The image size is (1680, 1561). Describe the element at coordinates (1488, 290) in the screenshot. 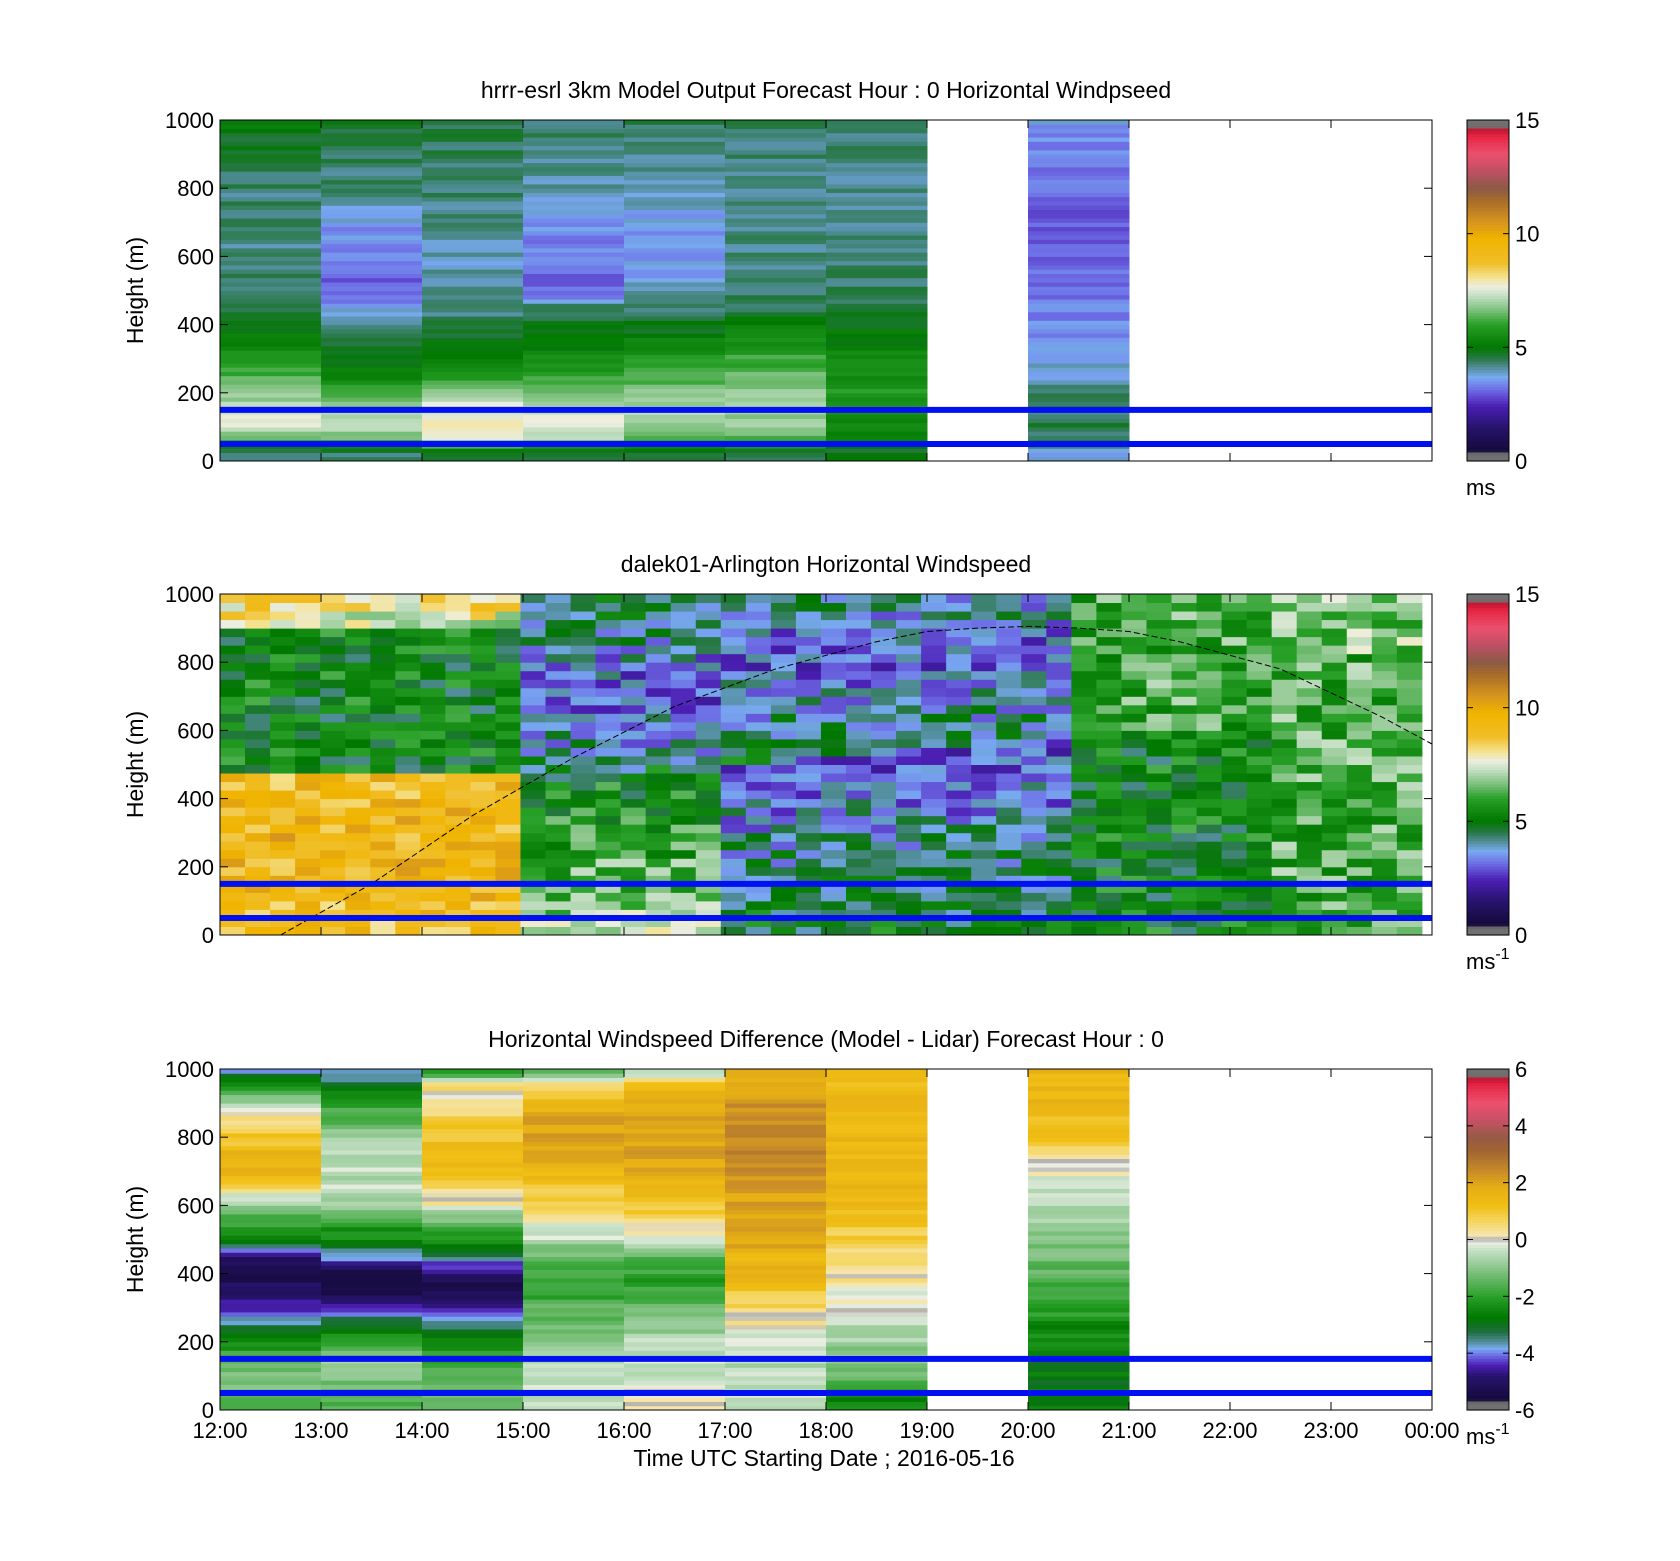

I see `colorbar-frame` at that location.